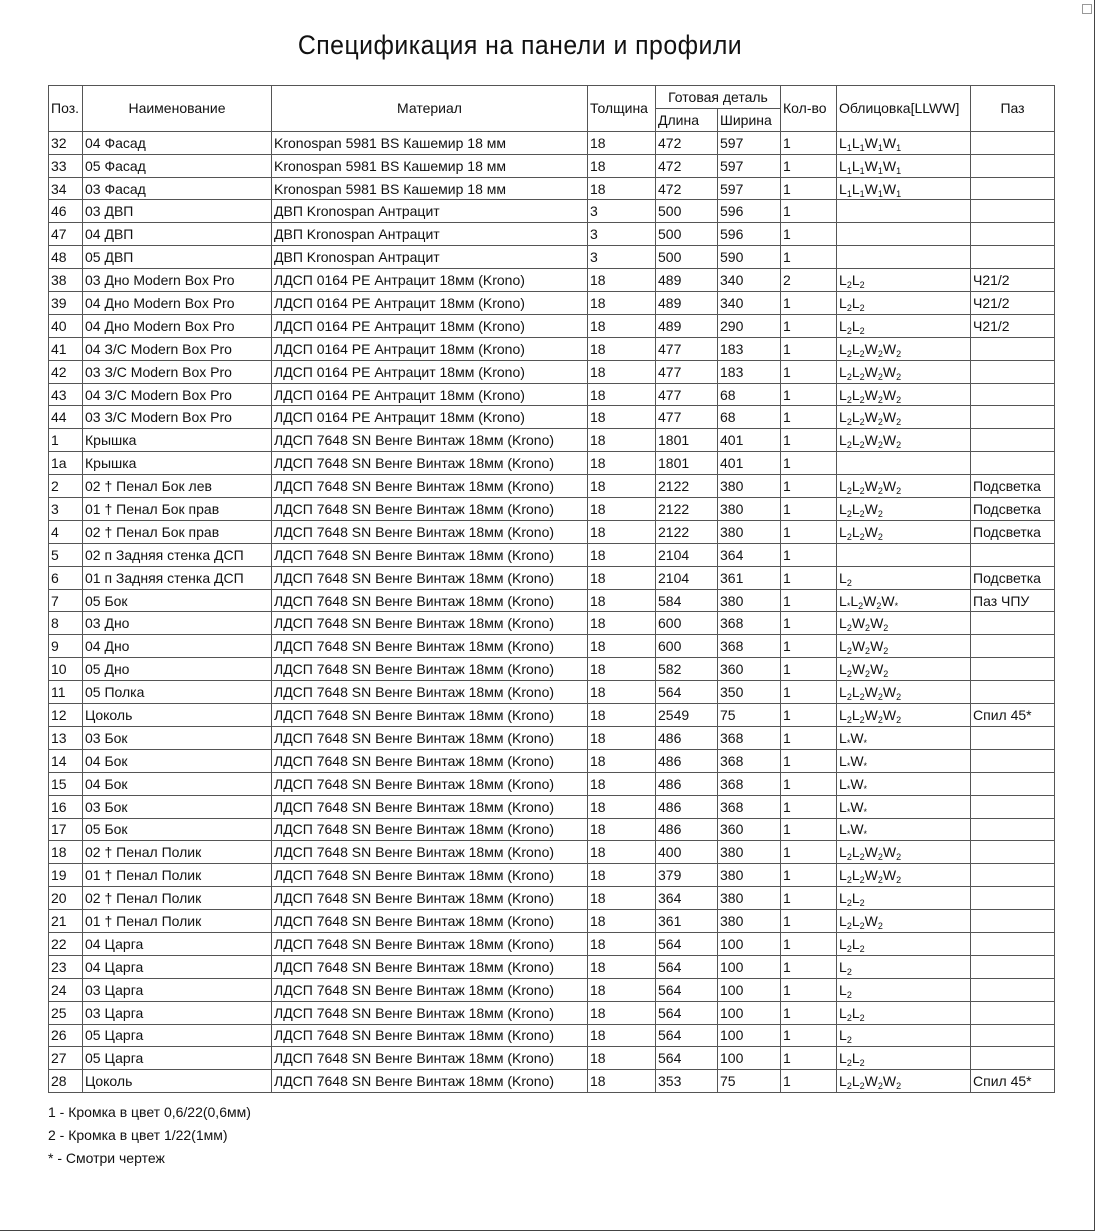 This screenshot has height=1232, width=1096. I want to click on corner-mark, so click(1087, 9).